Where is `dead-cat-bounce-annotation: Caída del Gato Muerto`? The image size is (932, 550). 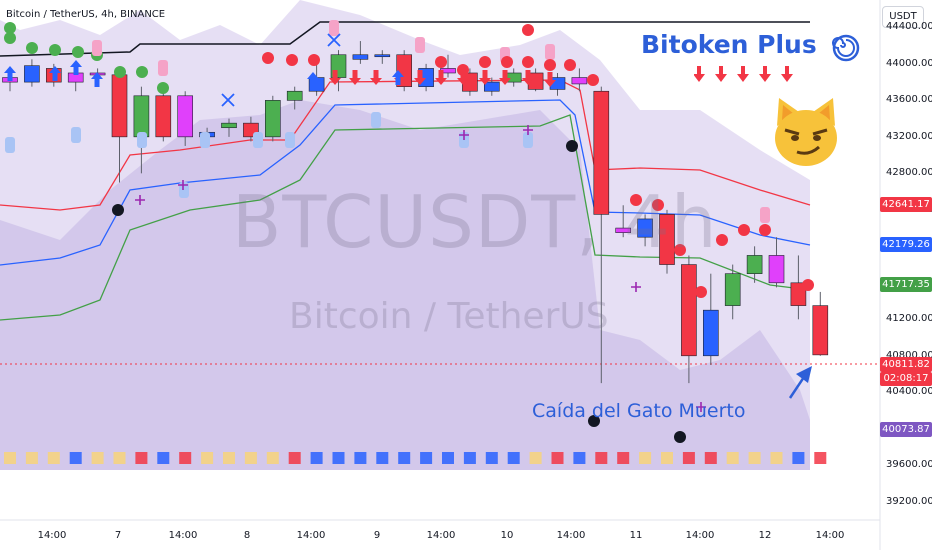
dead-cat-bounce-annotation: Caída del Gato Muerto is located at coordinates (639, 411).